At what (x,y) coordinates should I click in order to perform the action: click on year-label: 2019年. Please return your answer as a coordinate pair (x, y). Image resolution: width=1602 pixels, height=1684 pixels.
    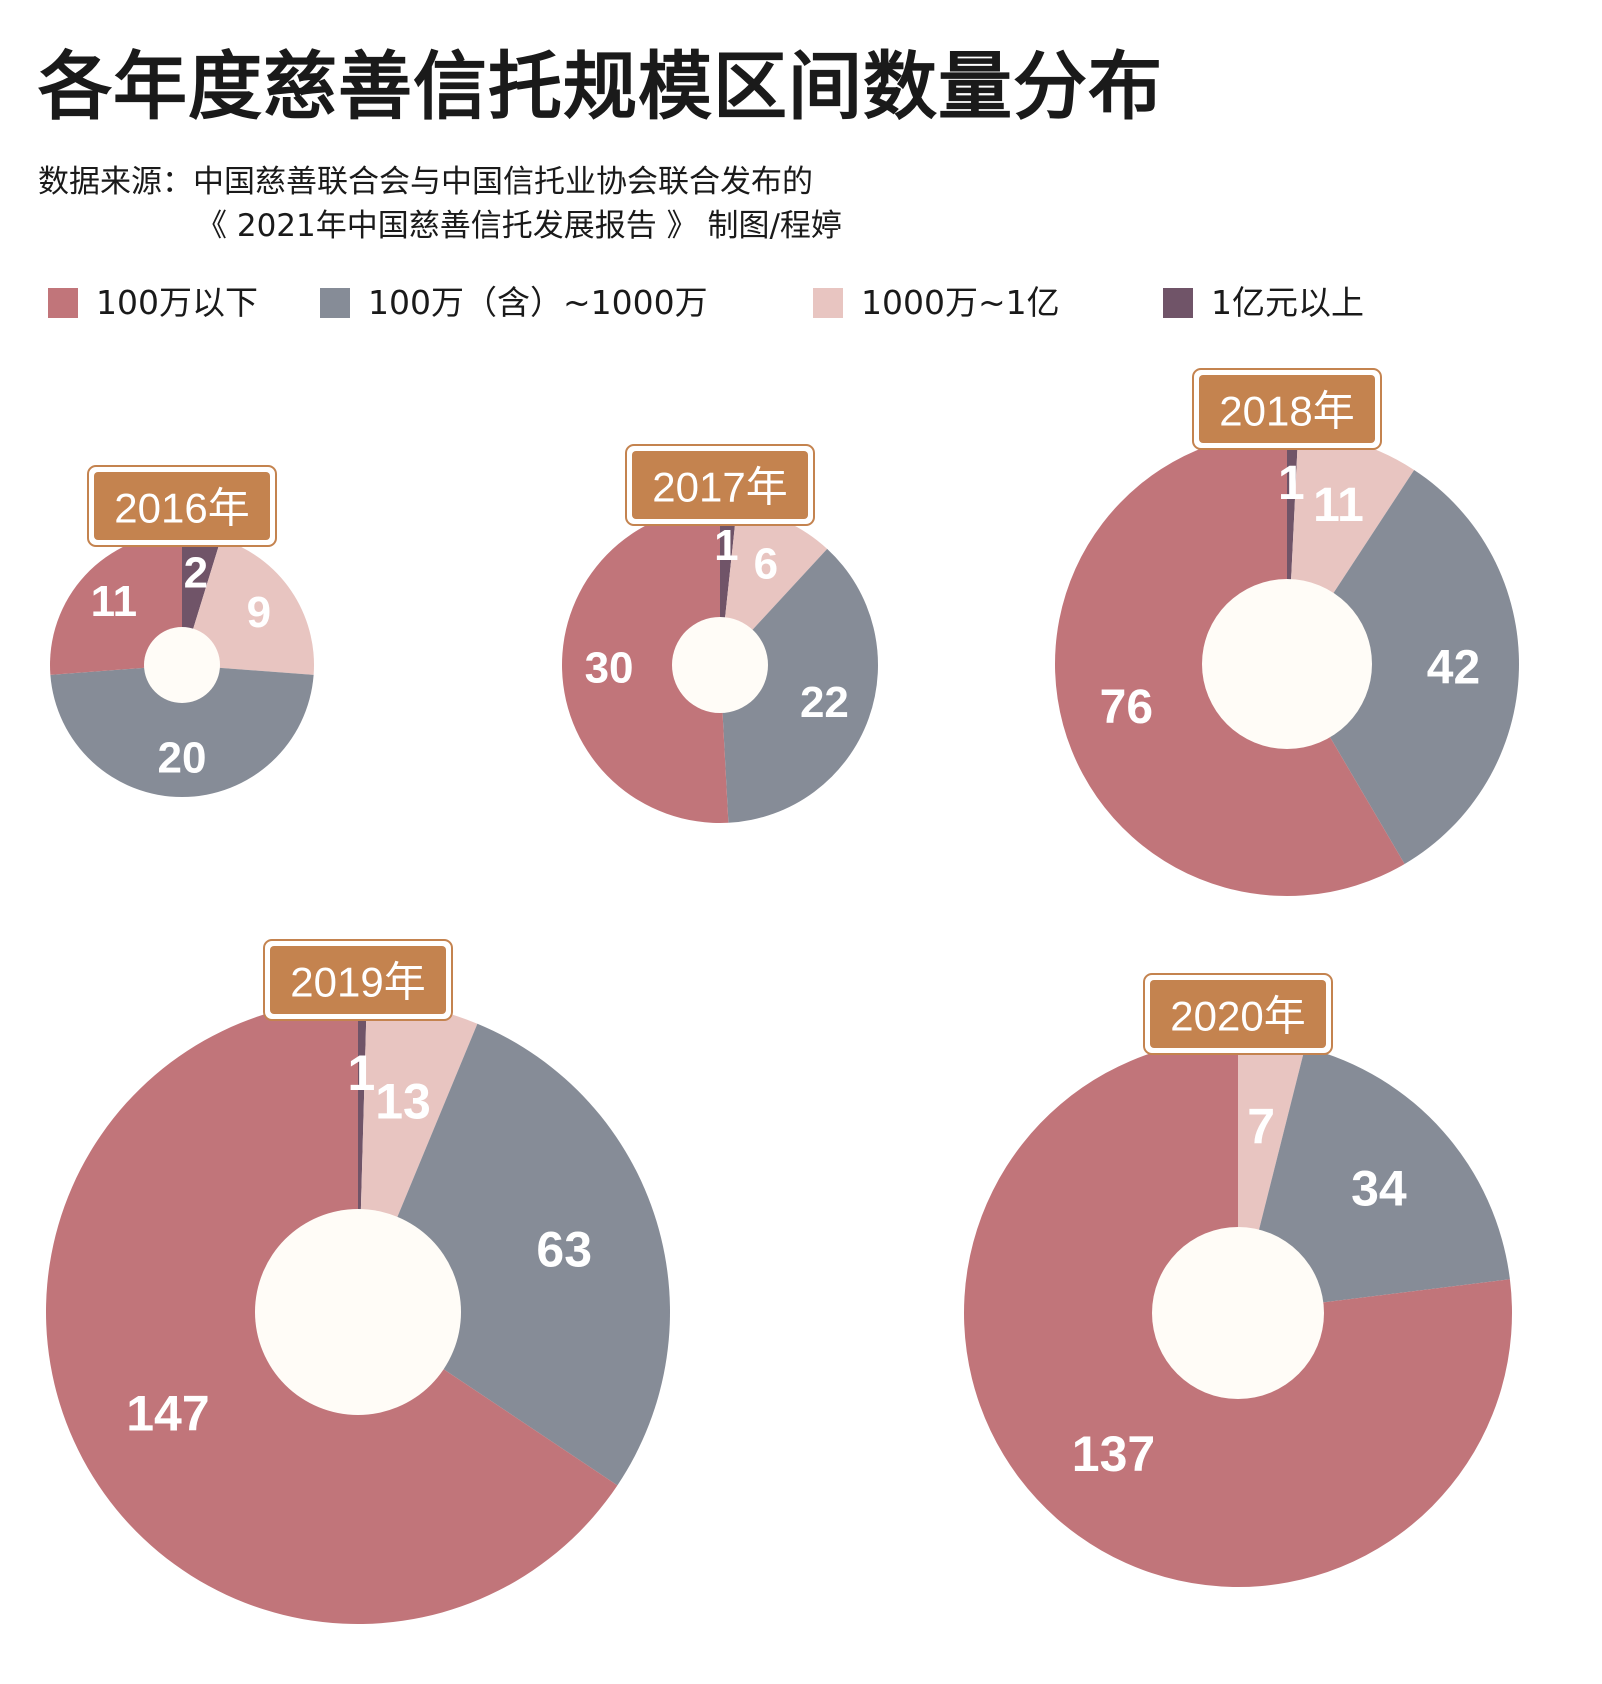
    Looking at the image, I should click on (357, 982).